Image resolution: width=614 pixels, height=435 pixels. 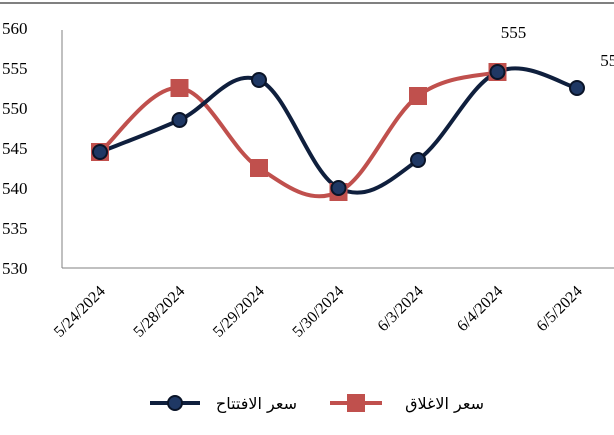 I want to click on legend-open-marker, so click(x=175, y=403).